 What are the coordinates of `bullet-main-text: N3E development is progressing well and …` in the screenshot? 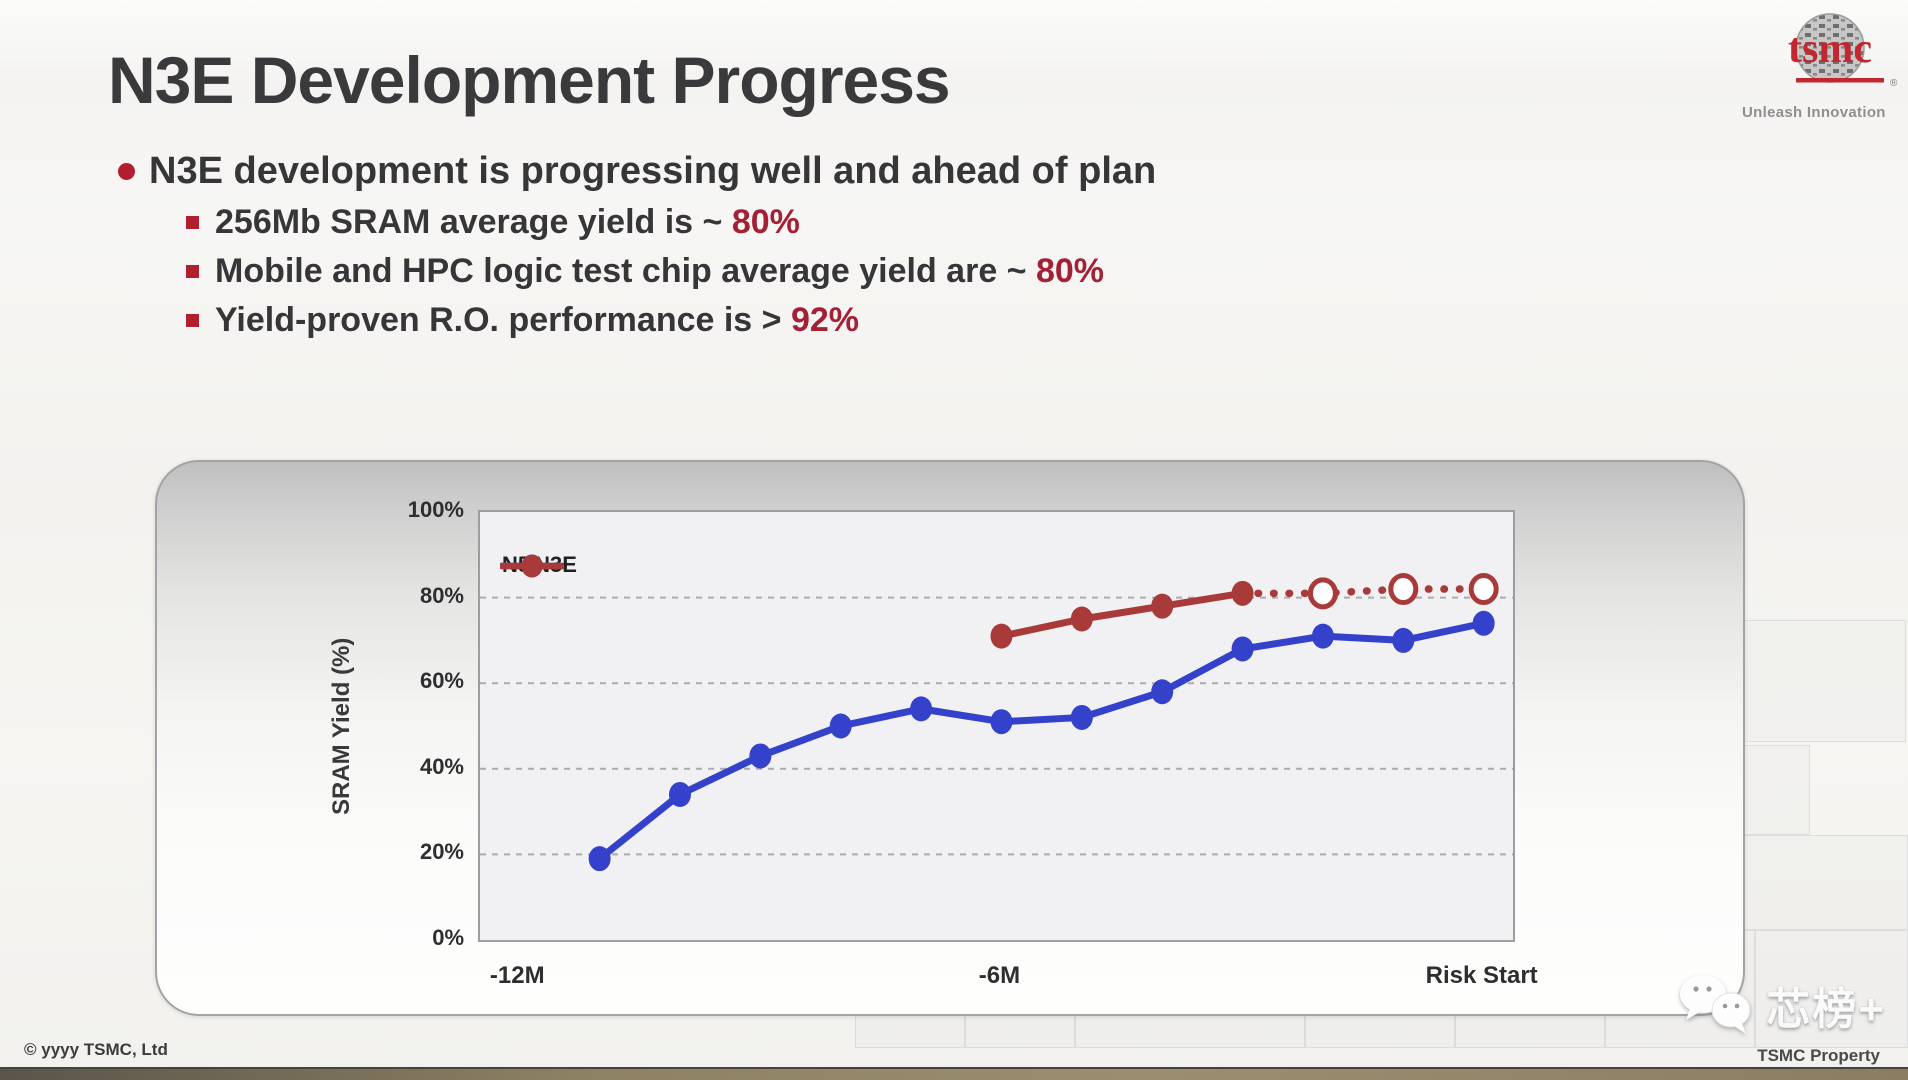 It's located at (653, 171).